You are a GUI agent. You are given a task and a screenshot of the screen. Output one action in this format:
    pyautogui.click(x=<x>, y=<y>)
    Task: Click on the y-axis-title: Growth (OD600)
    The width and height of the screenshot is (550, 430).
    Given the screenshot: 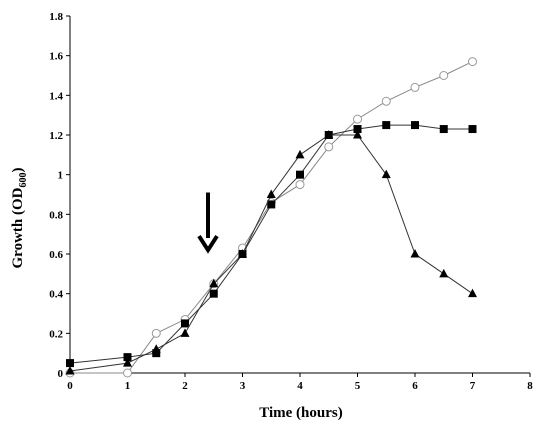 What is the action you would take?
    pyautogui.click(x=19, y=218)
    